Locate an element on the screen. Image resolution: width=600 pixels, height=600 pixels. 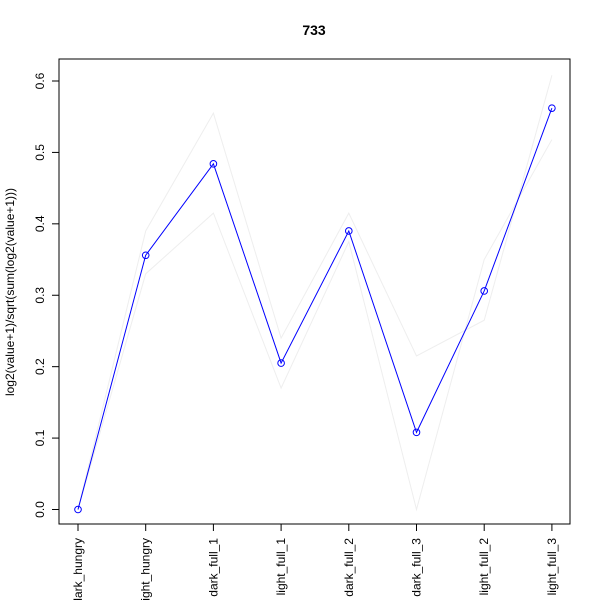
x-tick-label: light_full_1 is located at coordinates (281, 567).